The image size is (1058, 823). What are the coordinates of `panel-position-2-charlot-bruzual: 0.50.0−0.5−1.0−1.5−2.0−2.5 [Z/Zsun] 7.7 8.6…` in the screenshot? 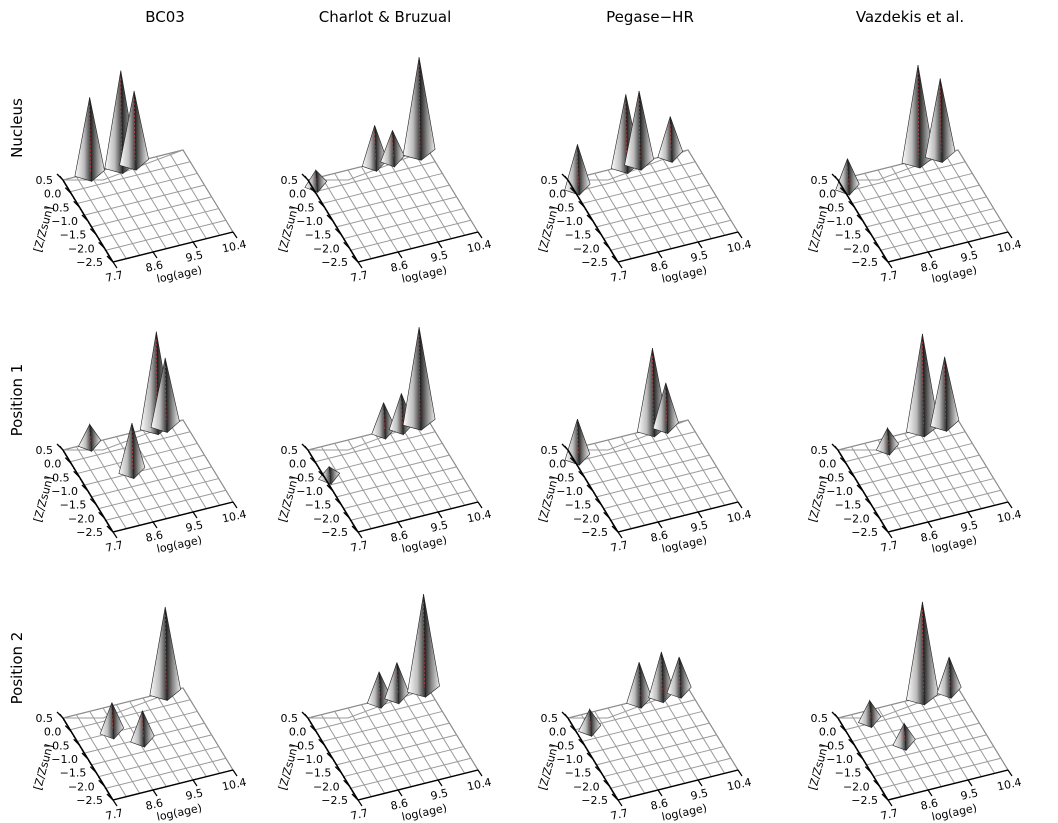 It's located at (384, 708).